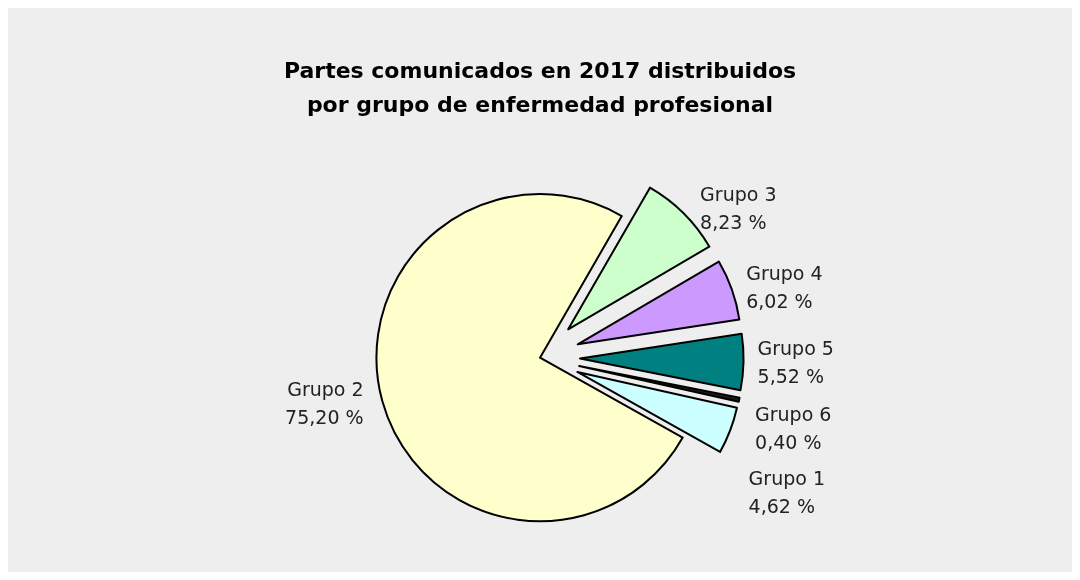 The image size is (1080, 580). I want to click on slice-label: Grupo 4, so click(784, 272).